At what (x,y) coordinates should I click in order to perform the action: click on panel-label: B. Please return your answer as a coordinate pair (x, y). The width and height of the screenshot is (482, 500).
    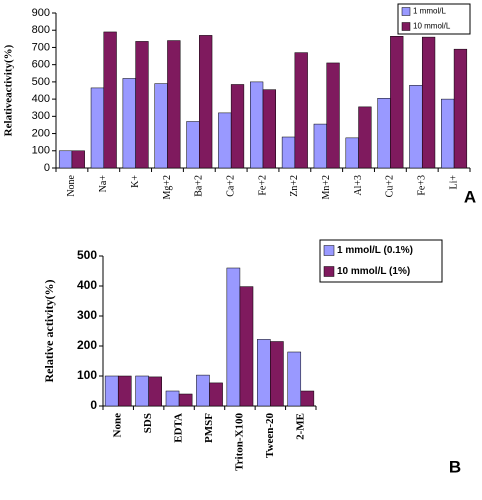
    Looking at the image, I should click on (455, 466).